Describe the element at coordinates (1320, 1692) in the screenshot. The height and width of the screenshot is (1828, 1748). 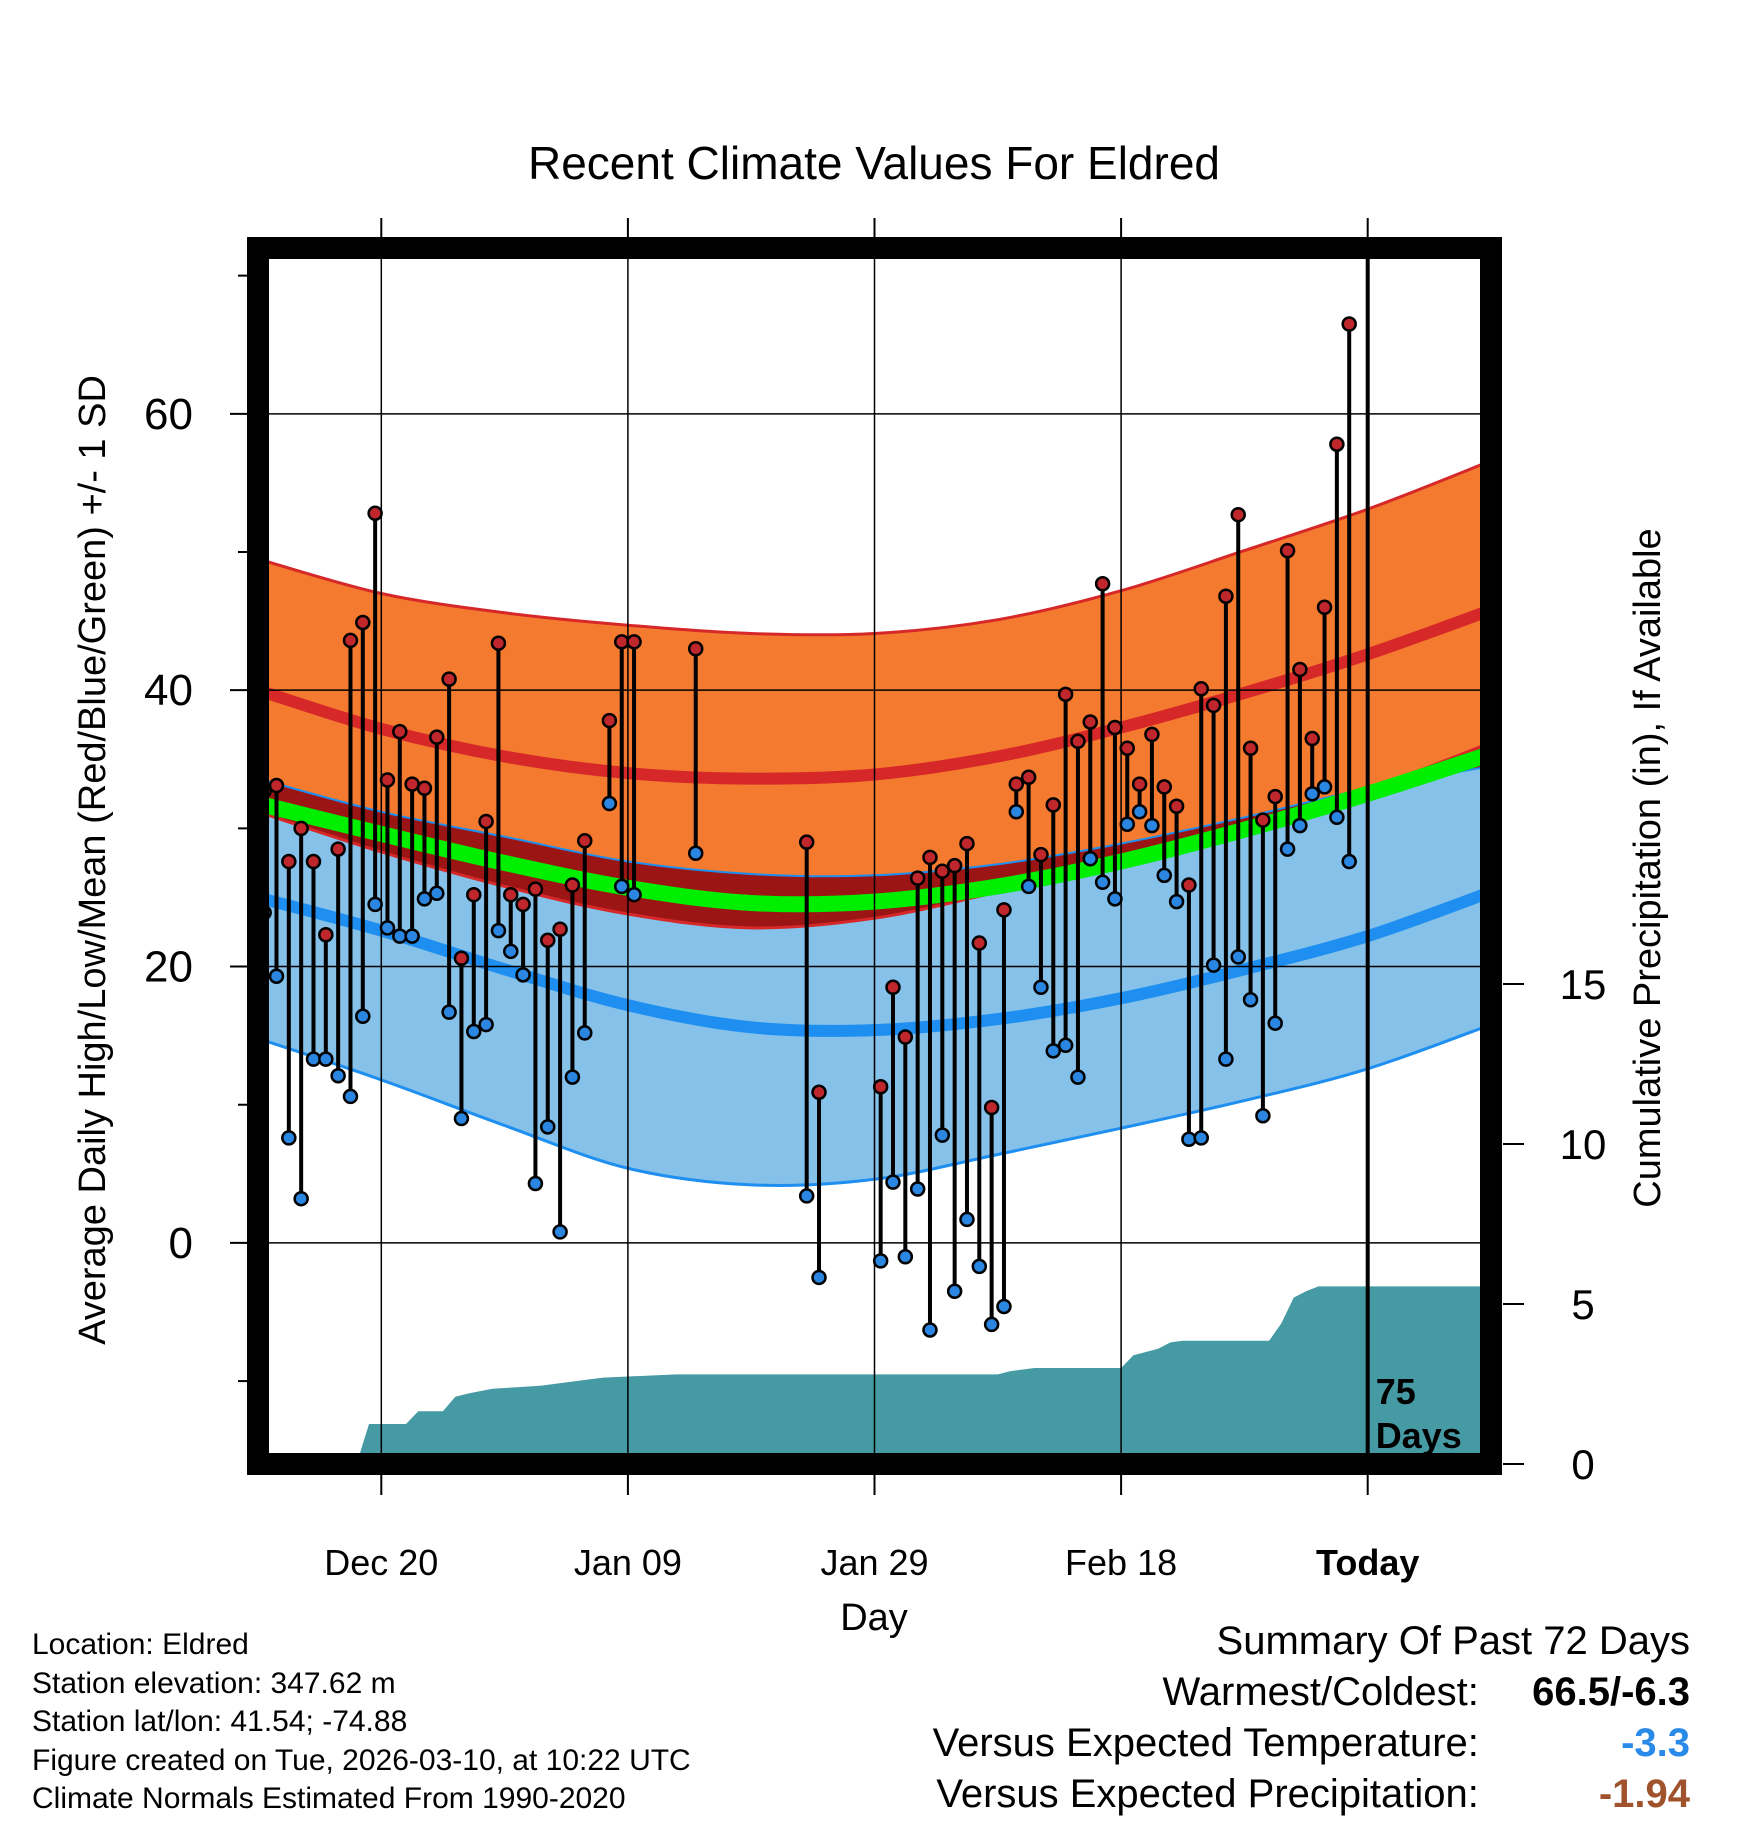
I see `warmest-coldest-label: Warmest/Coldest:` at that location.